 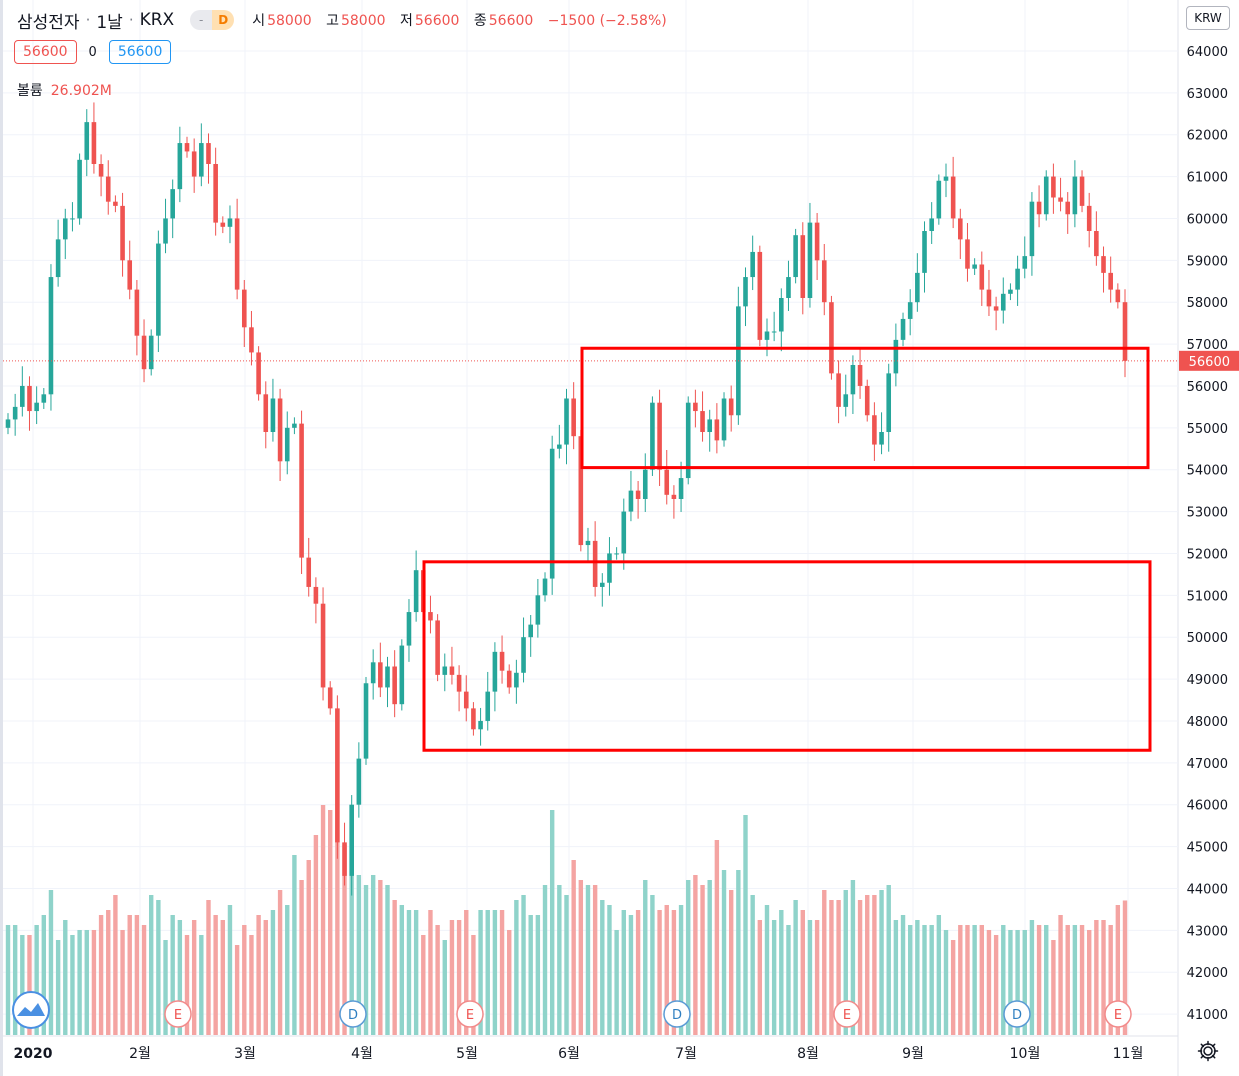 What do you see at coordinates (31, 1010) in the screenshot?
I see `tradingview-logo-icon` at bounding box center [31, 1010].